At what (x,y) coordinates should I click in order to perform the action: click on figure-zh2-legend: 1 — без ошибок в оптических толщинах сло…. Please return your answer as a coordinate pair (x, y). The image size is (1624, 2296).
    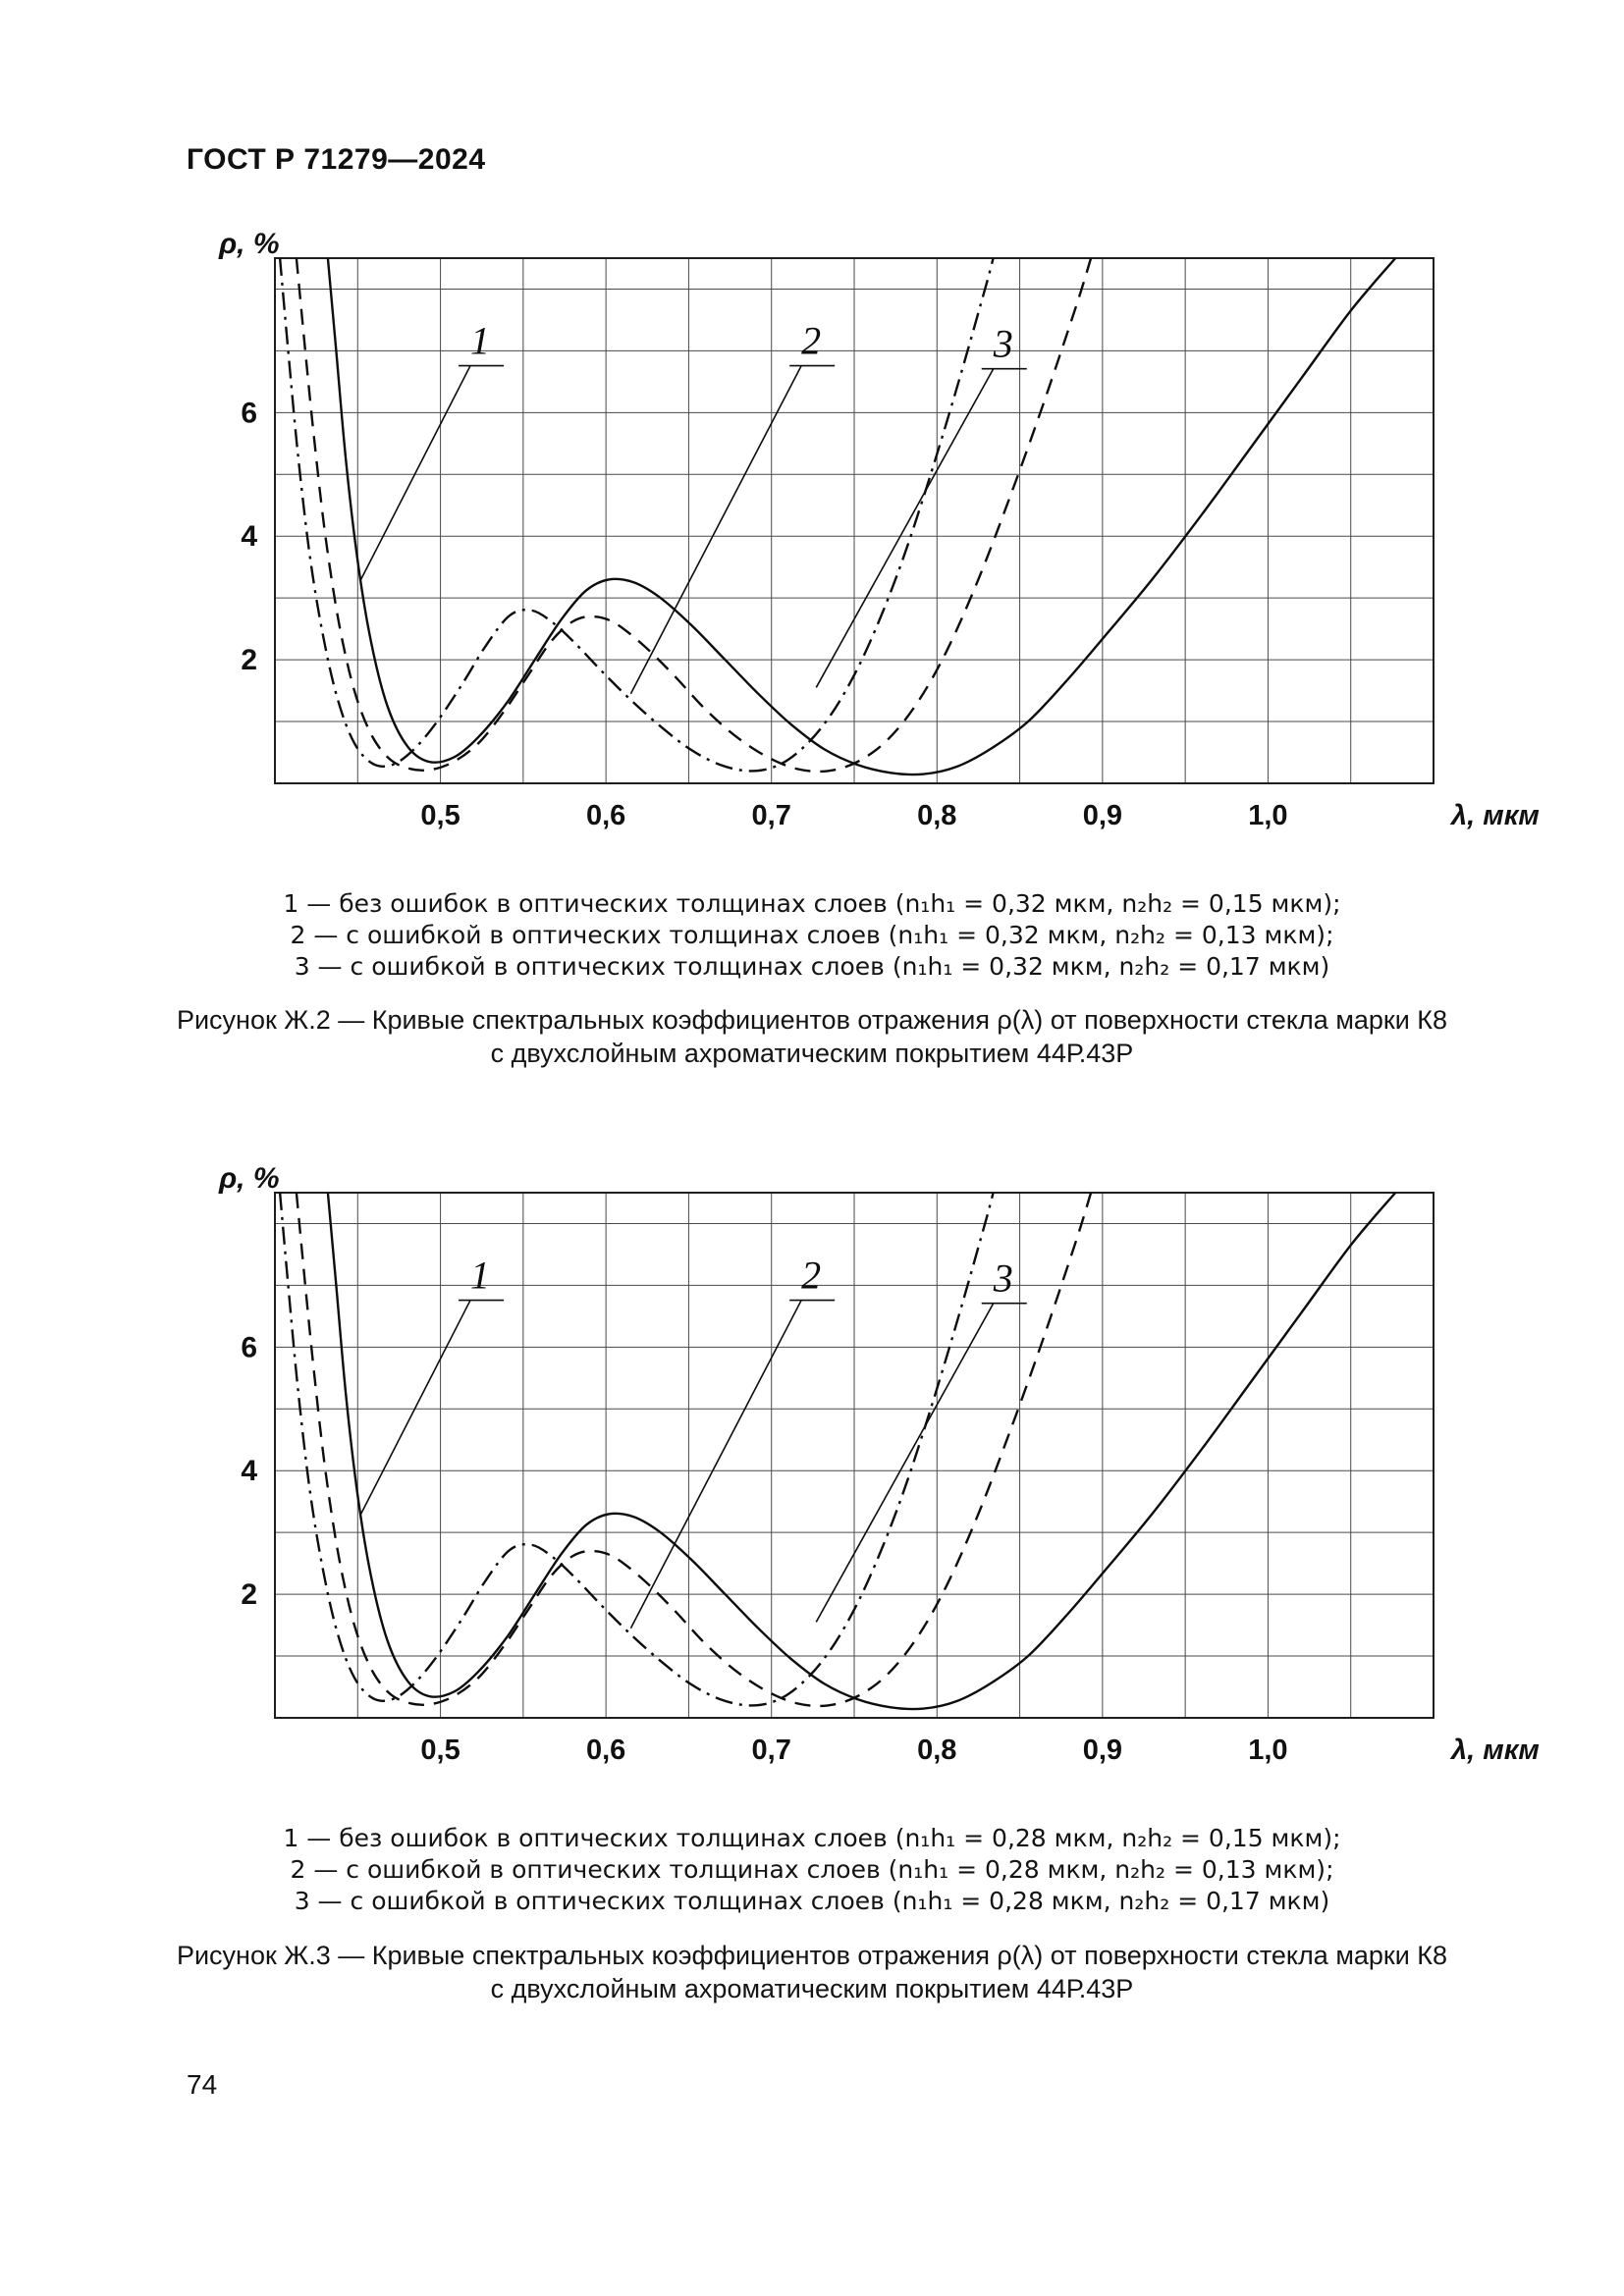
    Looking at the image, I should click on (812, 935).